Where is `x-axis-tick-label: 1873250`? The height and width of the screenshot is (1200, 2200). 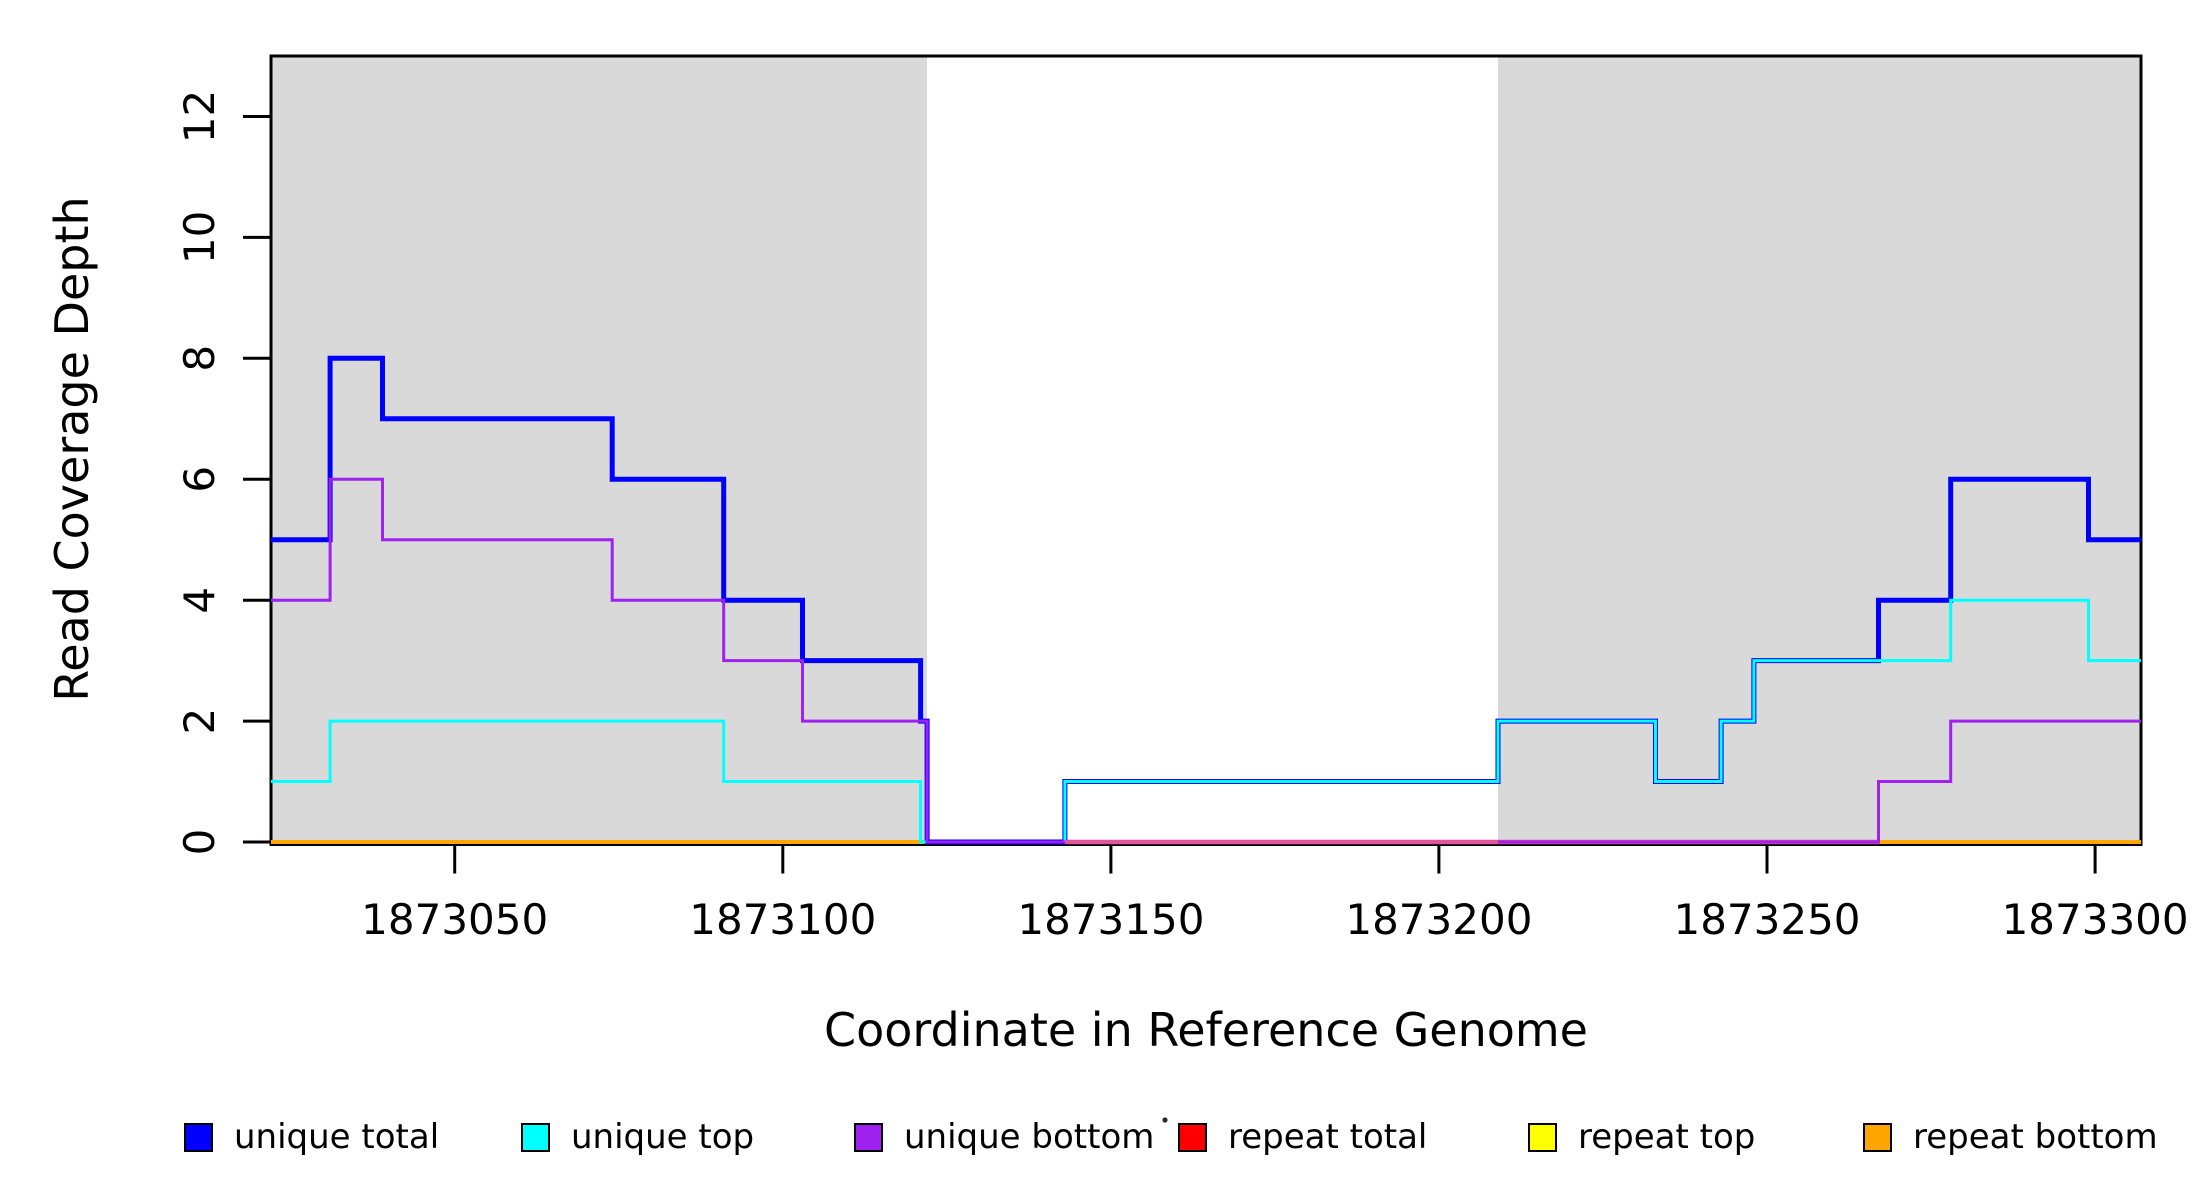 x-axis-tick-label: 1873250 is located at coordinates (1766, 919).